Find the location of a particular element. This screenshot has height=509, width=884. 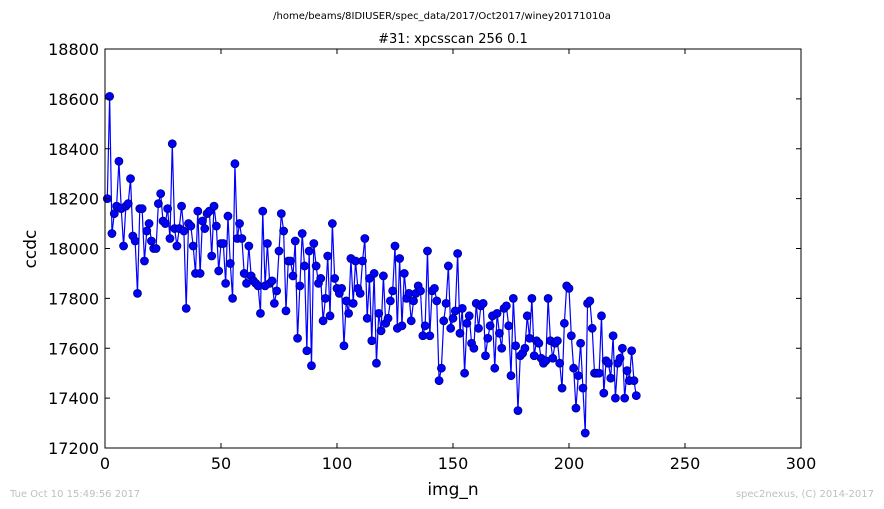

x-tick-label: 200 is located at coordinates (569, 463).